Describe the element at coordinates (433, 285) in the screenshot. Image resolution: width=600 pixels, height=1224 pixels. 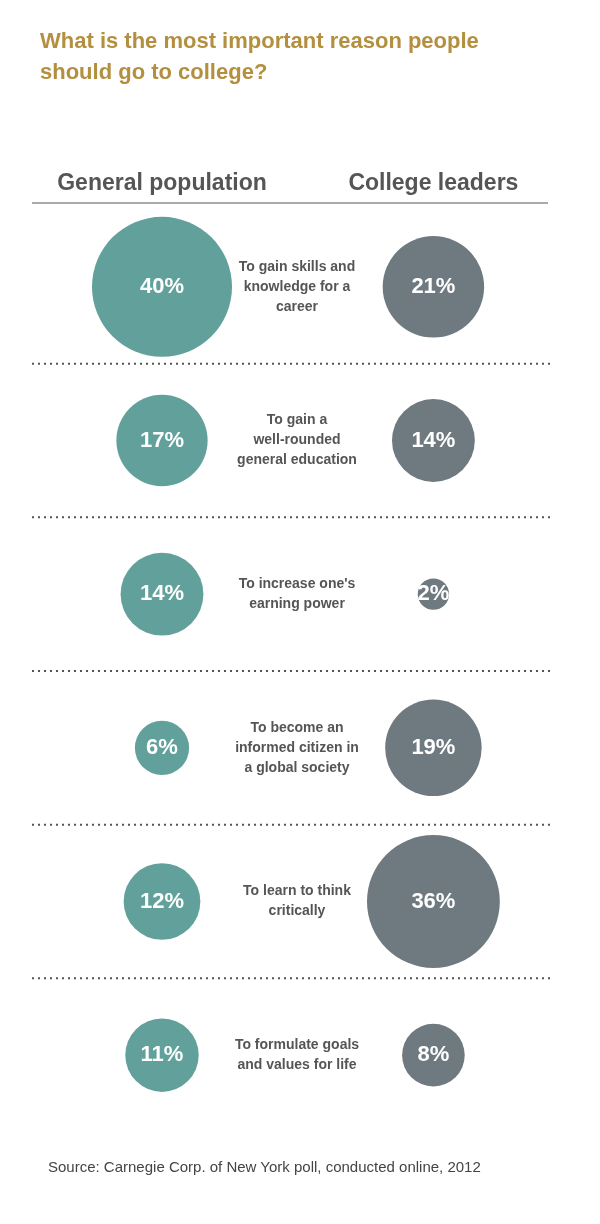
I see `data-label: 21%` at that location.